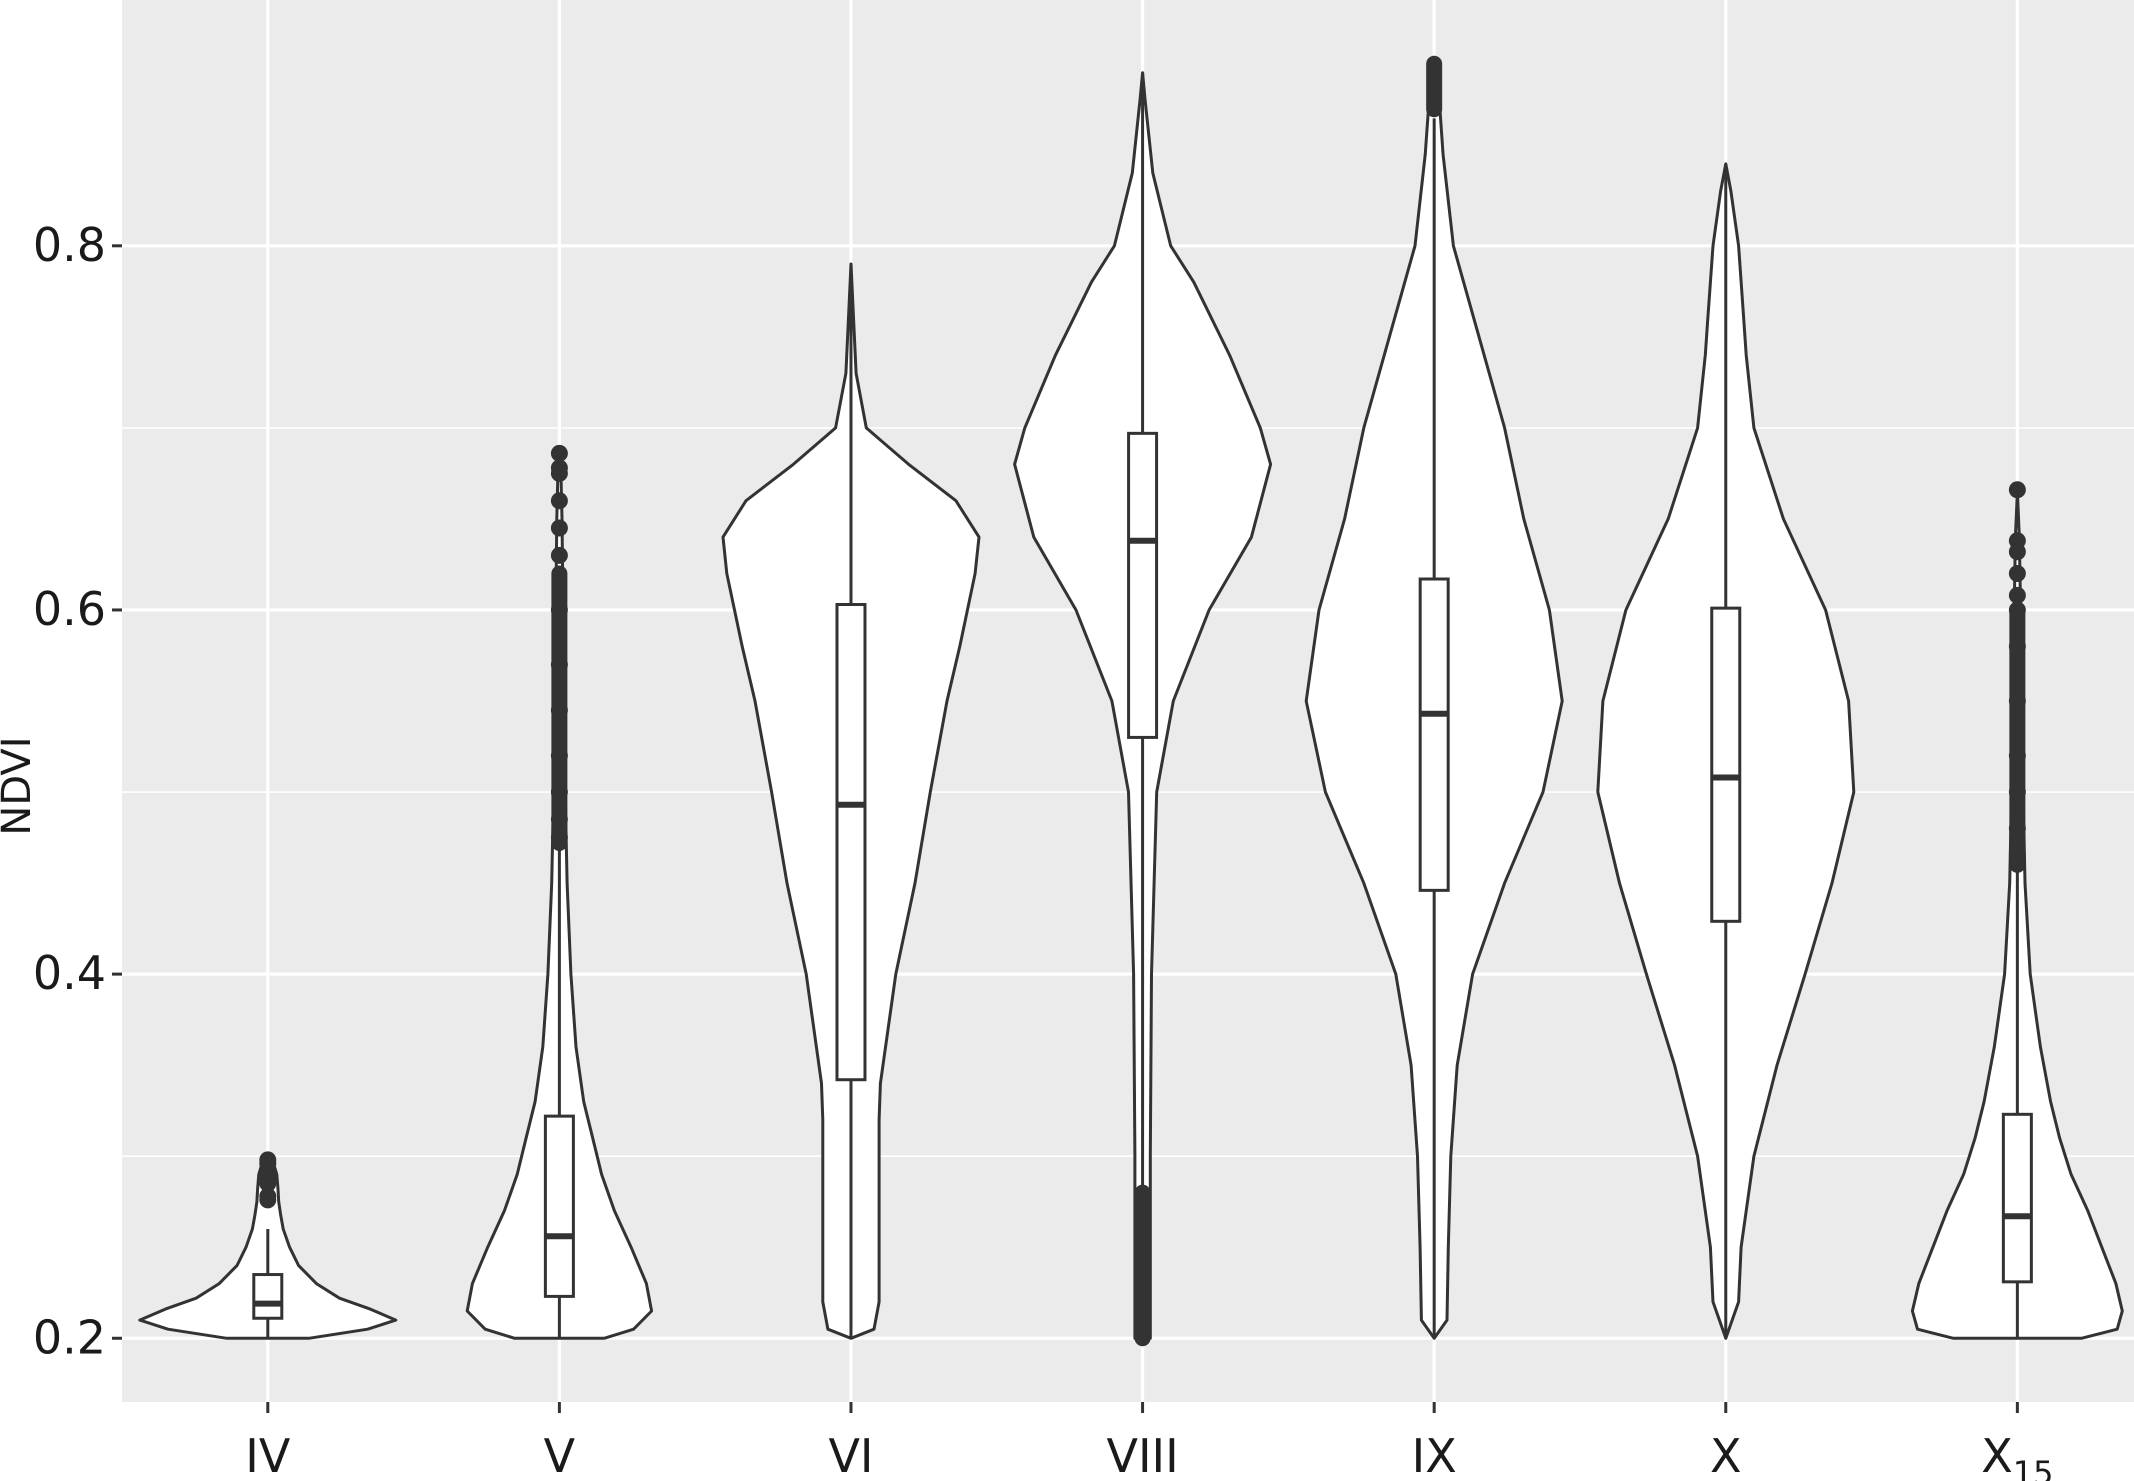  I want to click on x-tick-label-main: V, so click(560, 1455).